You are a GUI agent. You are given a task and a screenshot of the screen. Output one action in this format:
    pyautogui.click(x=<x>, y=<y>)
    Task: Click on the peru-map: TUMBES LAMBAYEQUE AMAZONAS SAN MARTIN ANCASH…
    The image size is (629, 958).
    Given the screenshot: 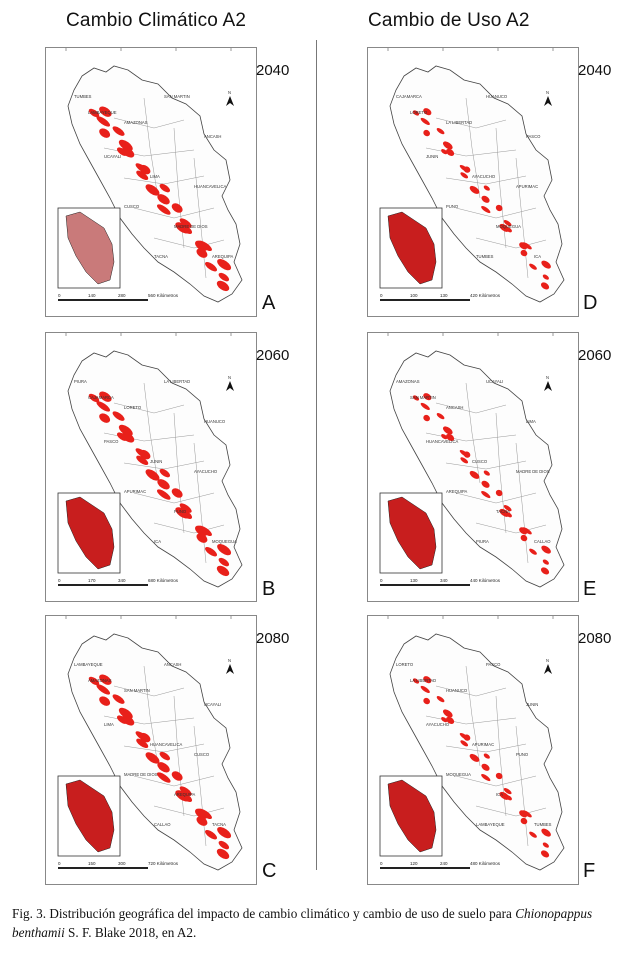 What is the action you would take?
    pyautogui.click(x=150, y=175)
    